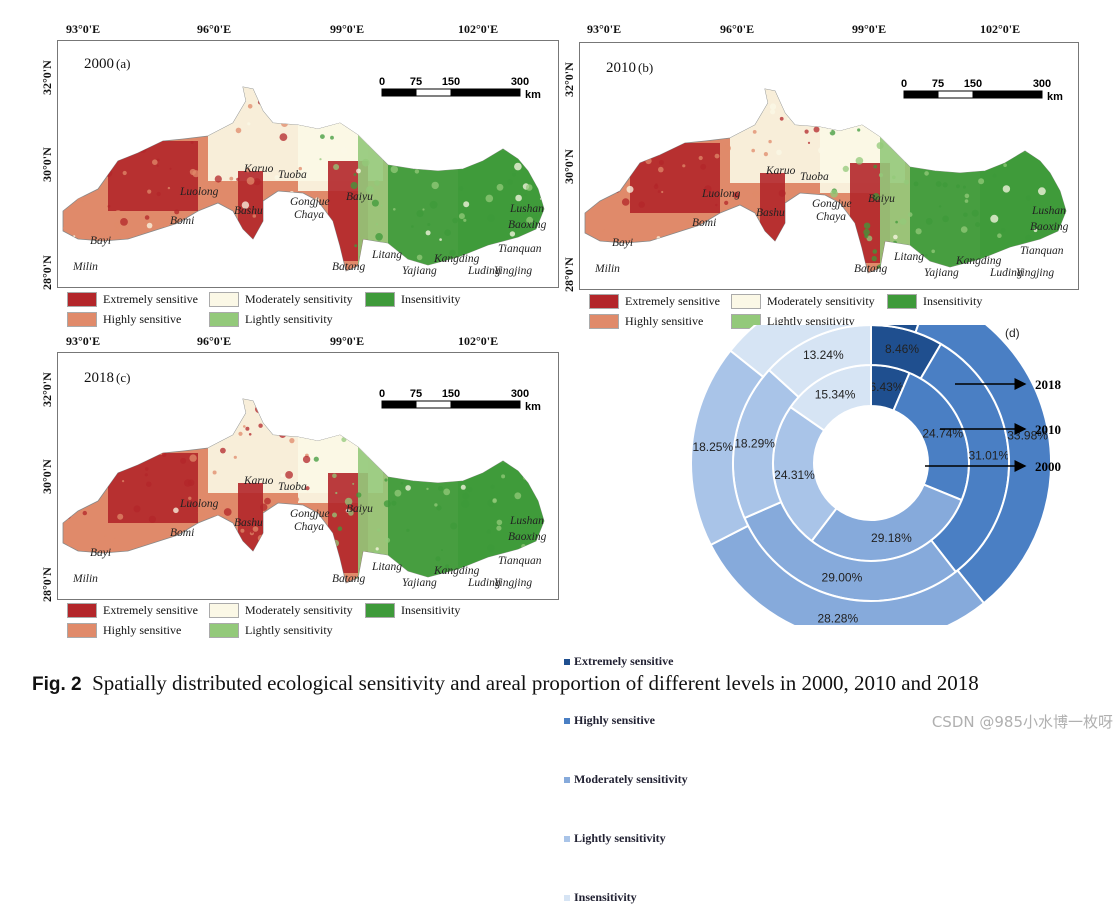 This screenshot has height=905, width=1119. I want to click on slice-label: 6.43%, so click(886, 387).